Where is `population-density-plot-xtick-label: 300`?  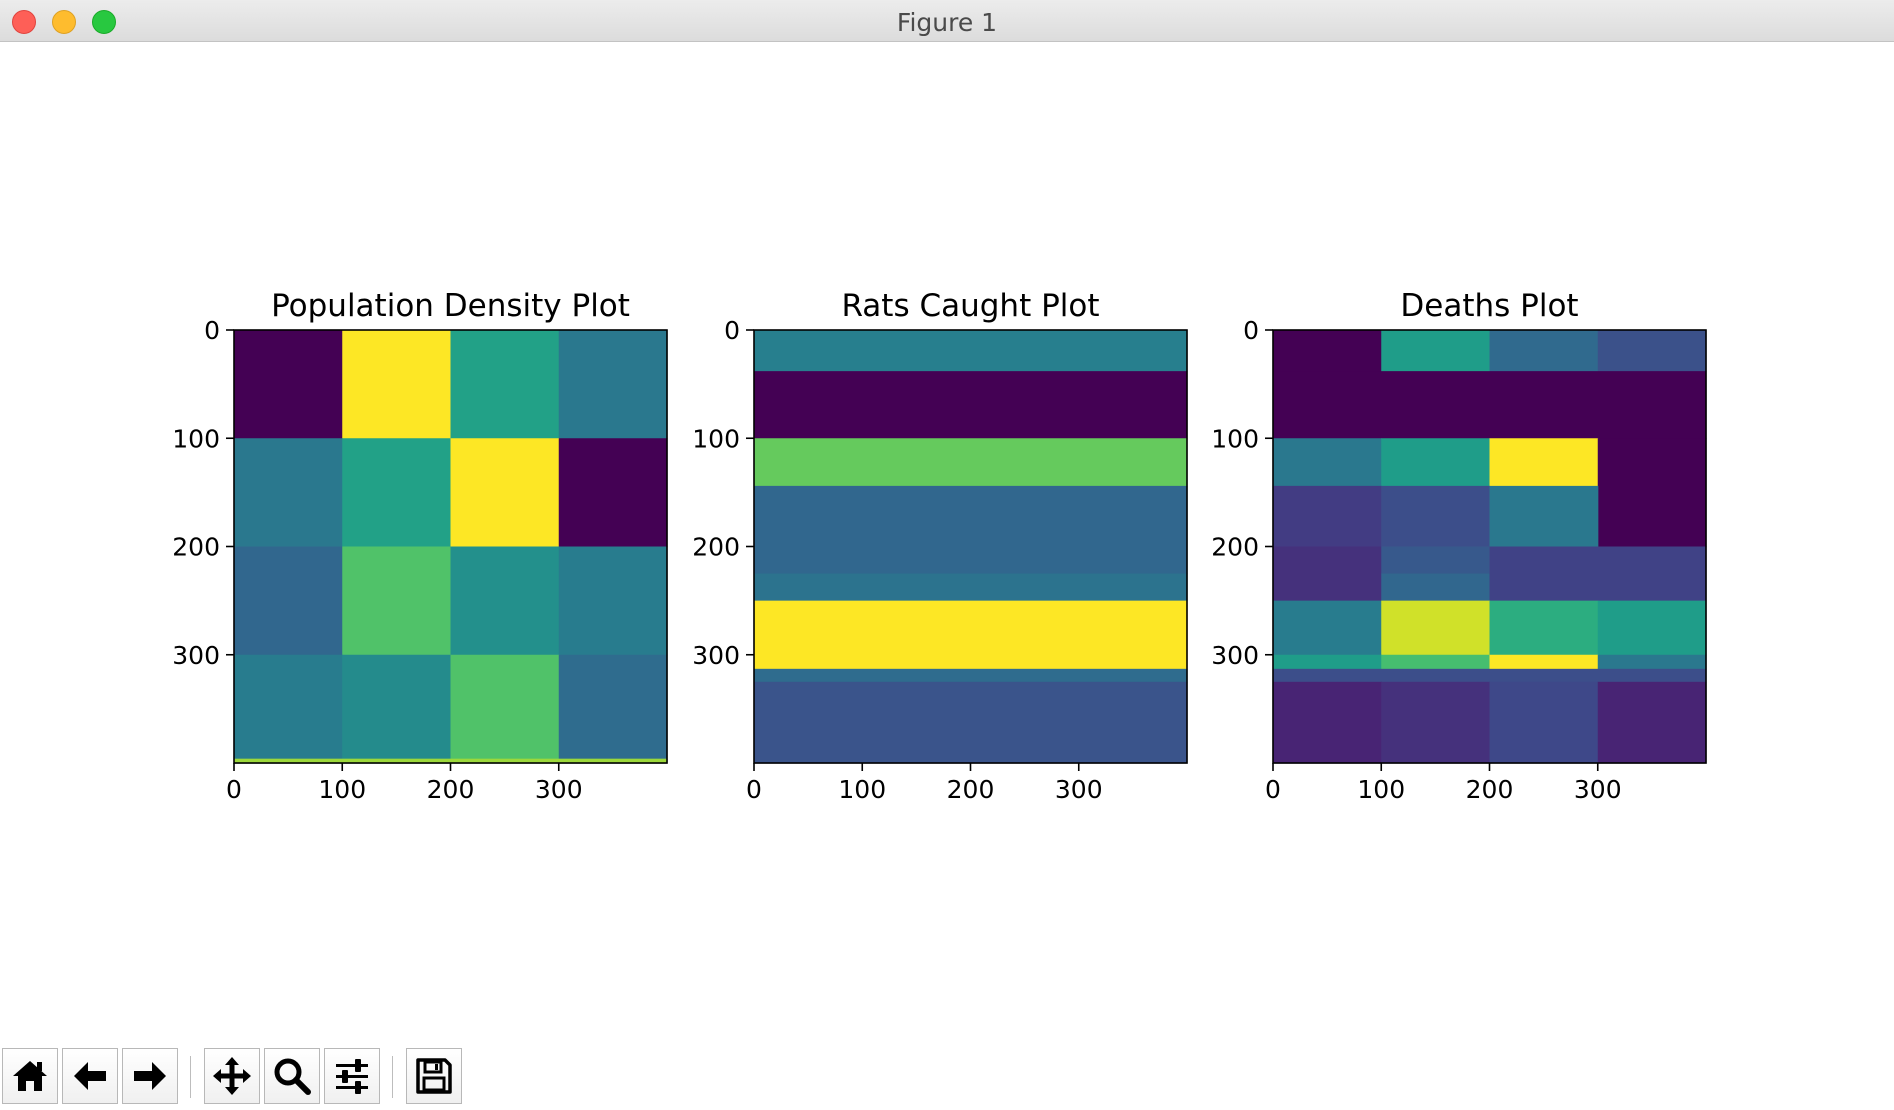
population-density-plot-xtick-label: 300 is located at coordinates (559, 789).